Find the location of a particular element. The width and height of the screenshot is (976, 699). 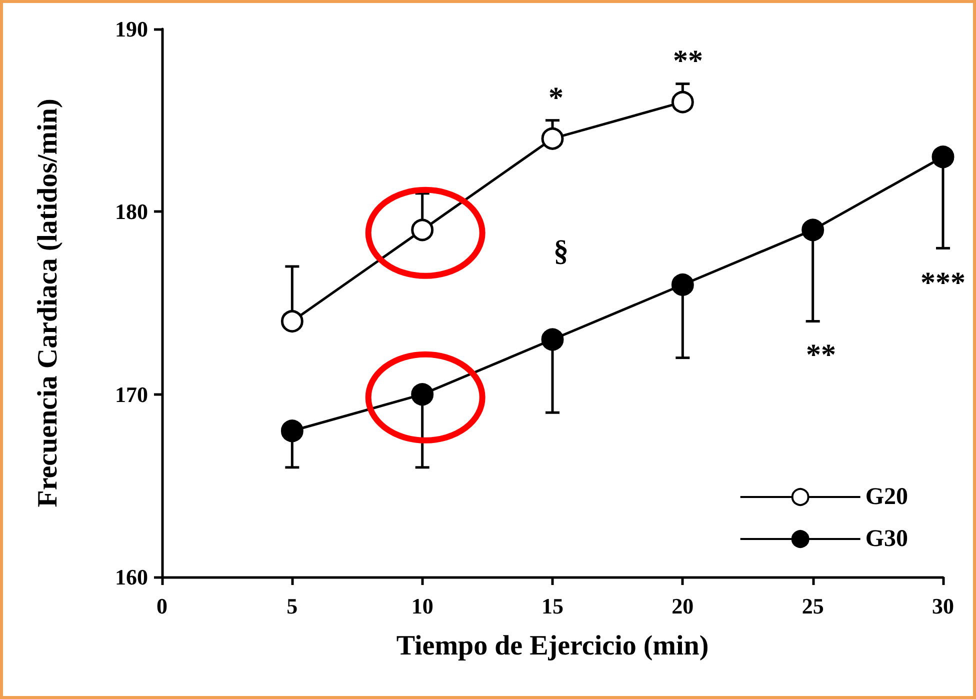

x-axis-title: Tiempo de Ejercicio (min) is located at coordinates (552, 646).